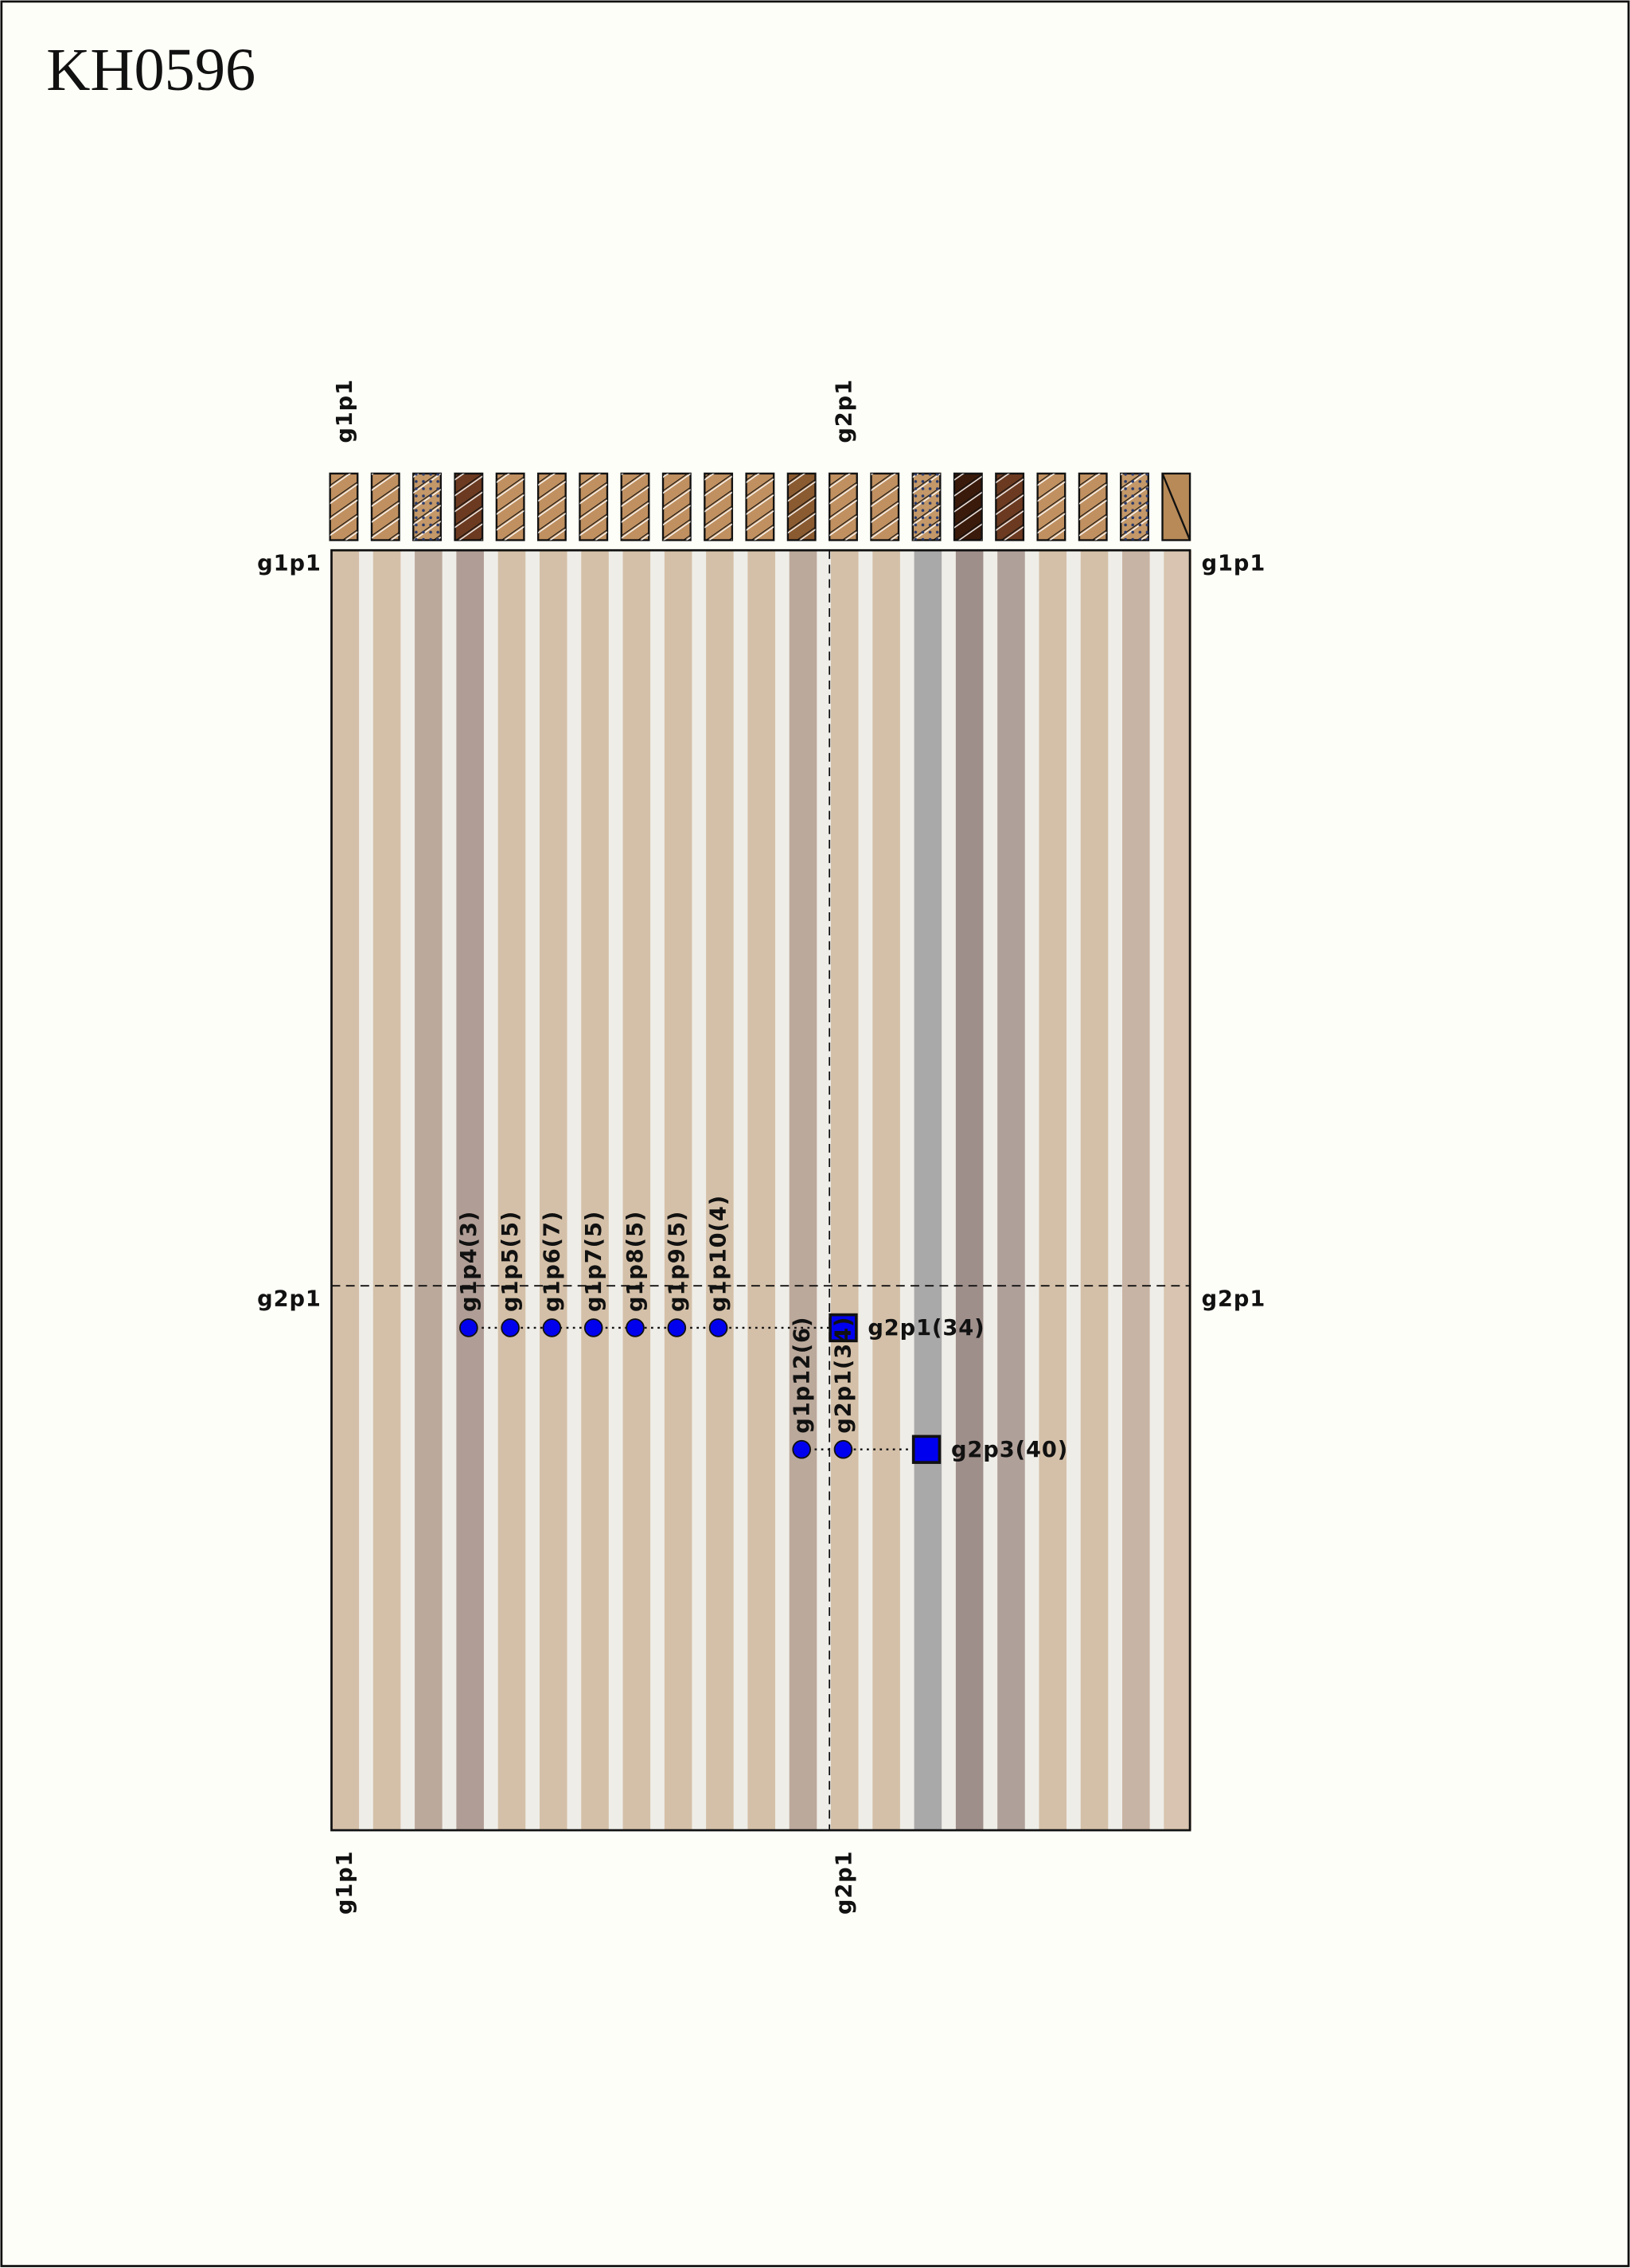  Describe the element at coordinates (635, 1262) in the screenshot. I see `point-label: g1p8(5)` at that location.